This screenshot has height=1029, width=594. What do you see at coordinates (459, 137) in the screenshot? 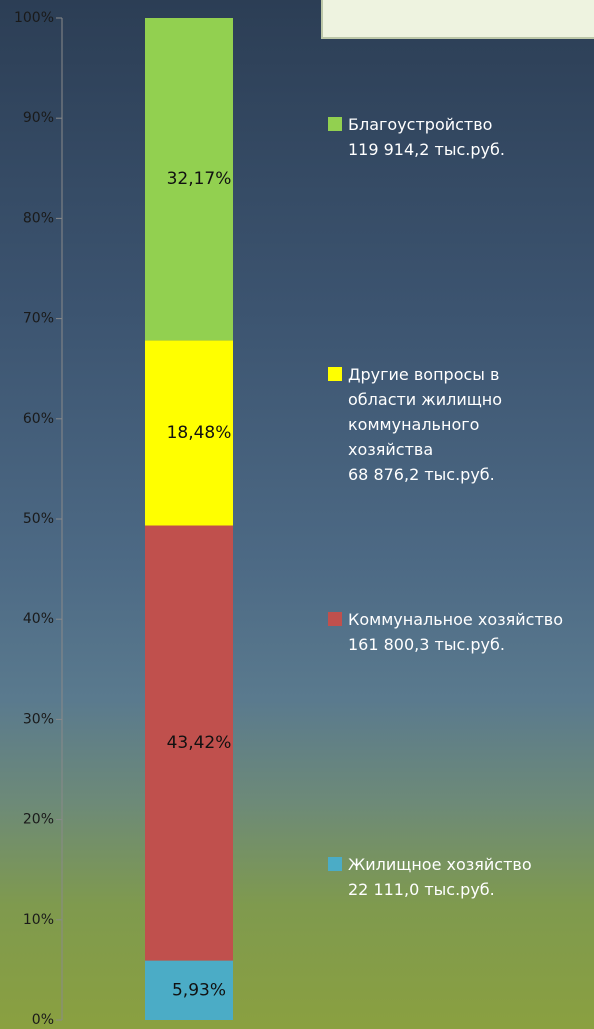
I see `legend-item: Благоустройство 119 914,2 тыс.руб.` at bounding box center [459, 137].